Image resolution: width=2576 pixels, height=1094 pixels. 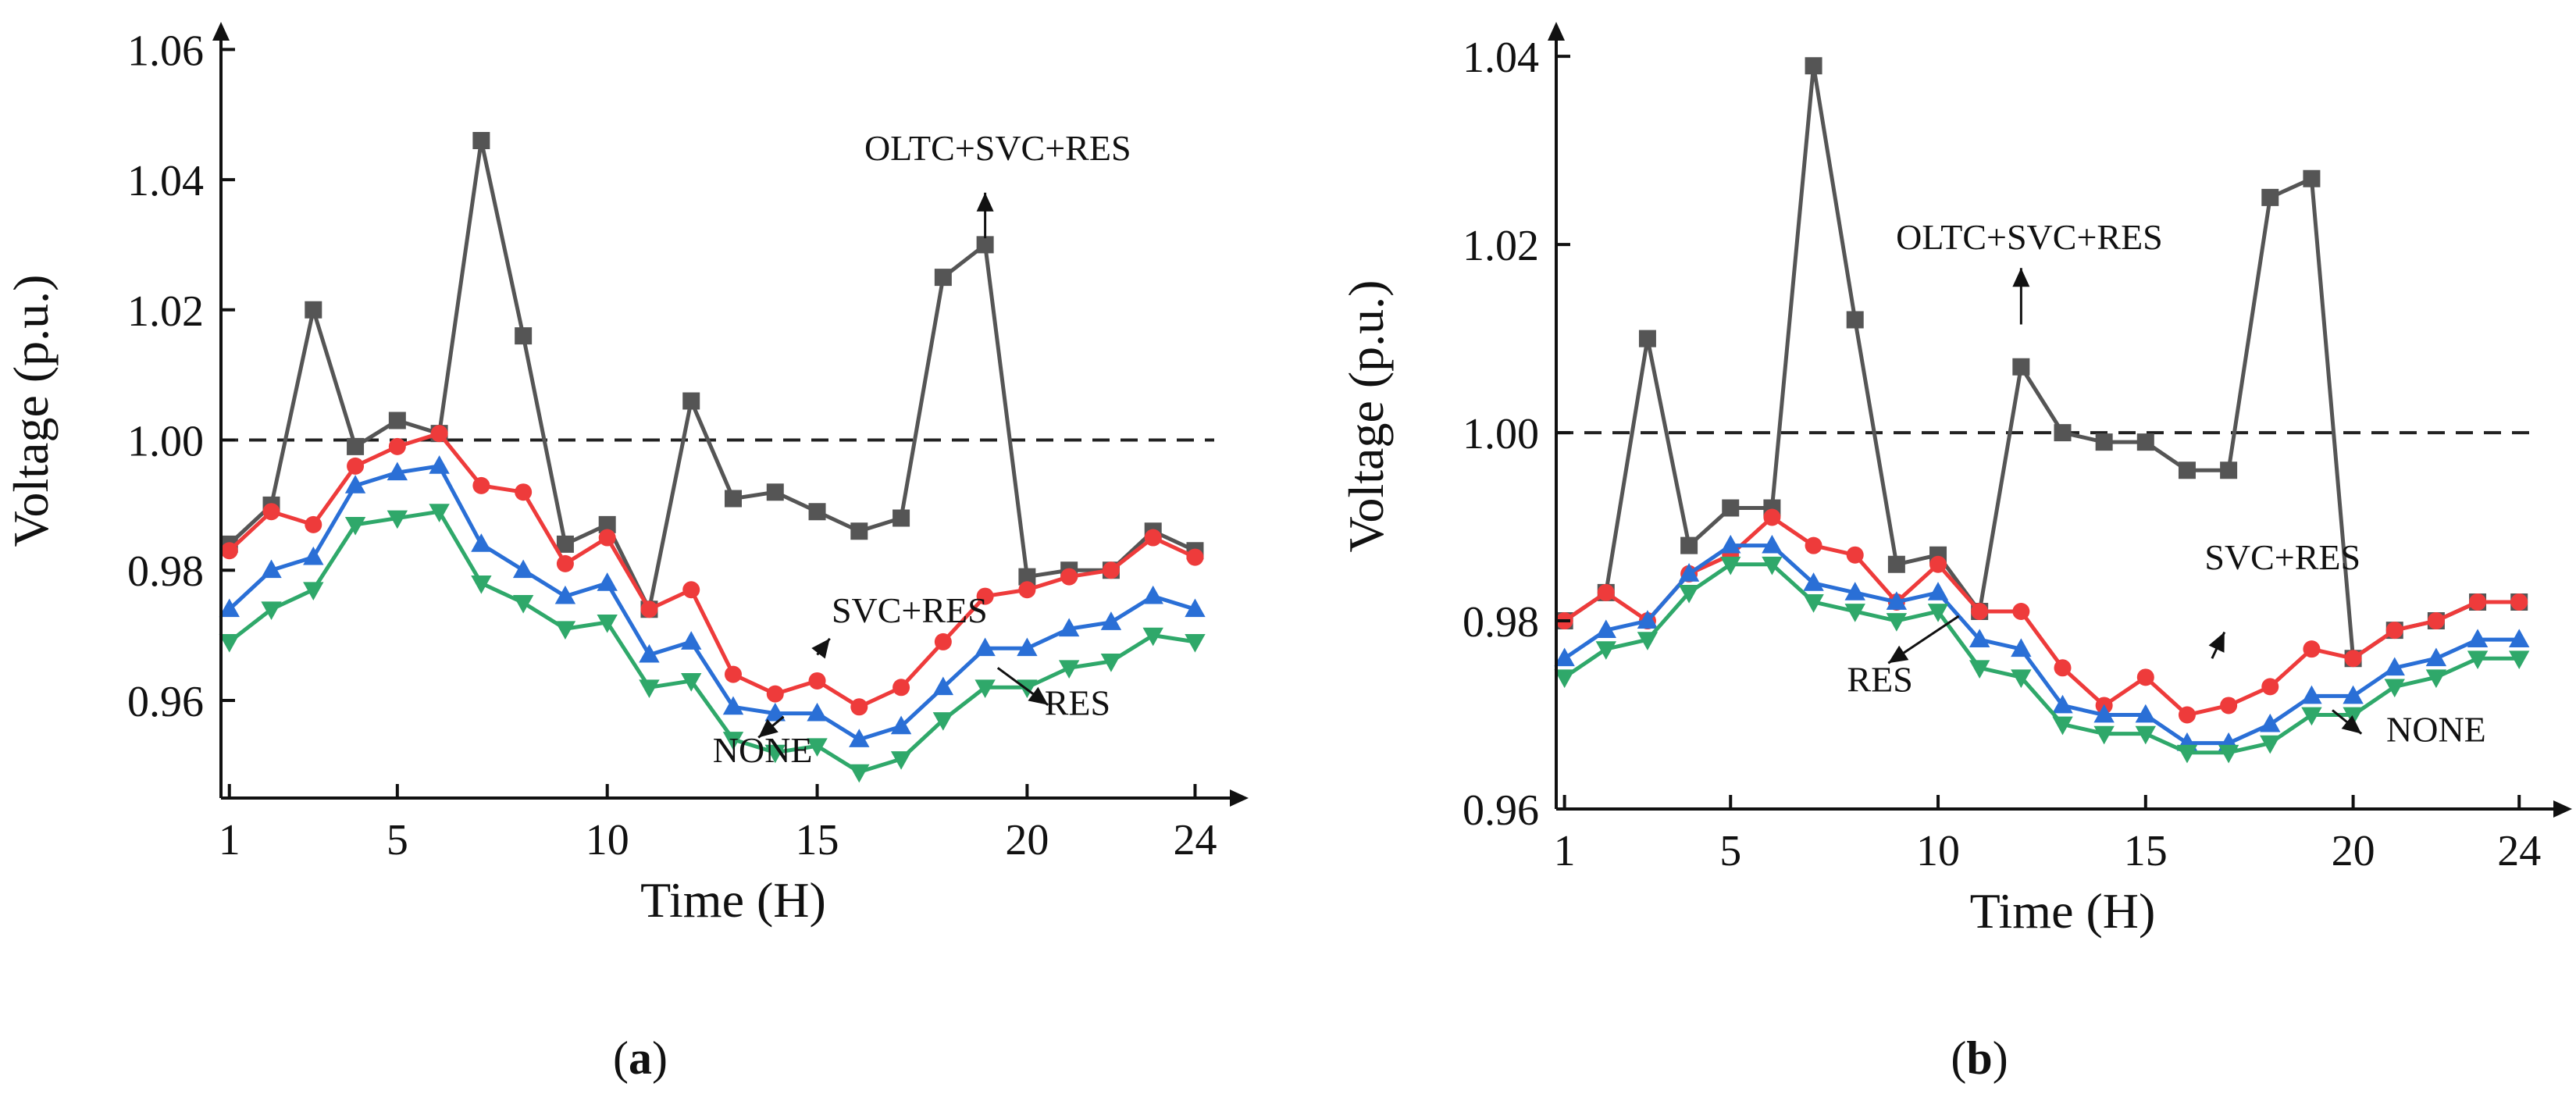 What do you see at coordinates (1958, 1058) in the screenshot?
I see `caption-open: (` at bounding box center [1958, 1058].